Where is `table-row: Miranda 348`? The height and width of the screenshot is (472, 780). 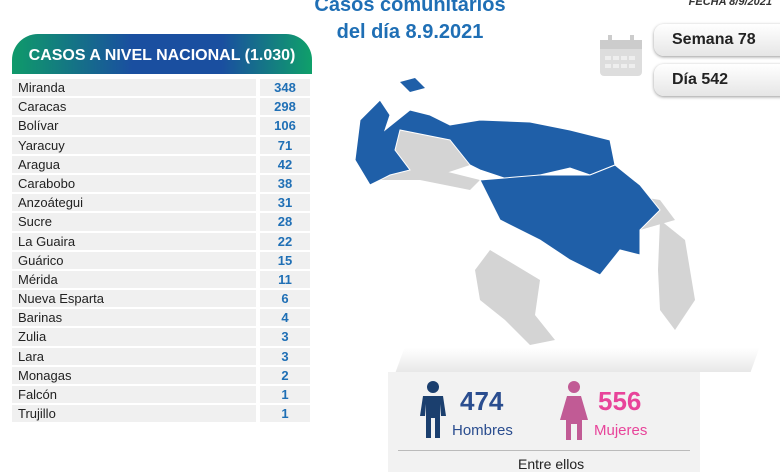 table-row: Miranda 348 is located at coordinates (161, 87).